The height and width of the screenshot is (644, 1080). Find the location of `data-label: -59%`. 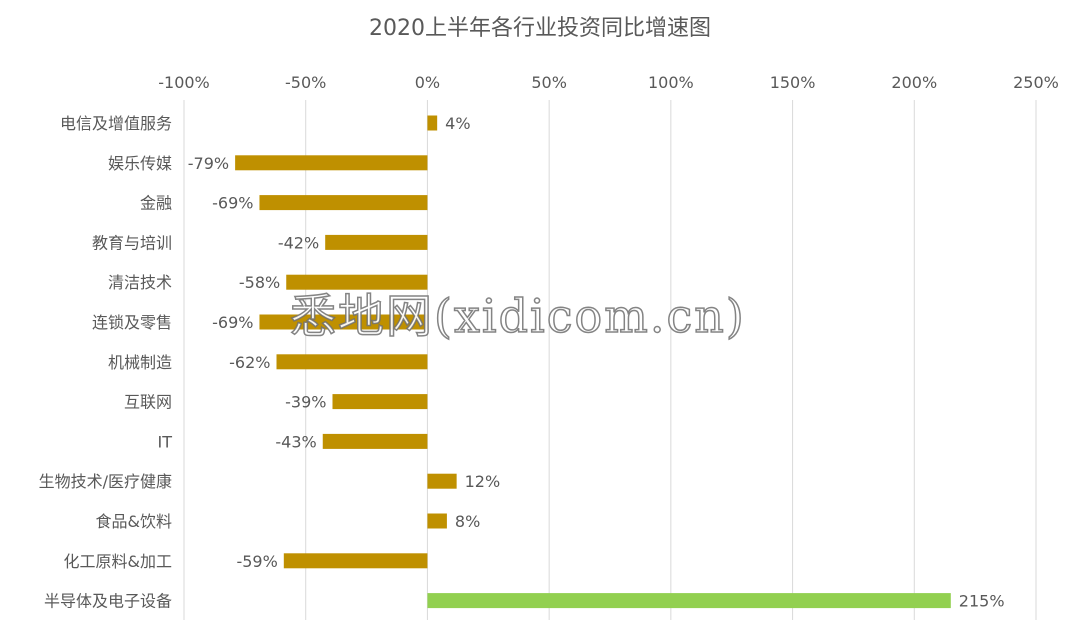

data-label: -59% is located at coordinates (256, 561).